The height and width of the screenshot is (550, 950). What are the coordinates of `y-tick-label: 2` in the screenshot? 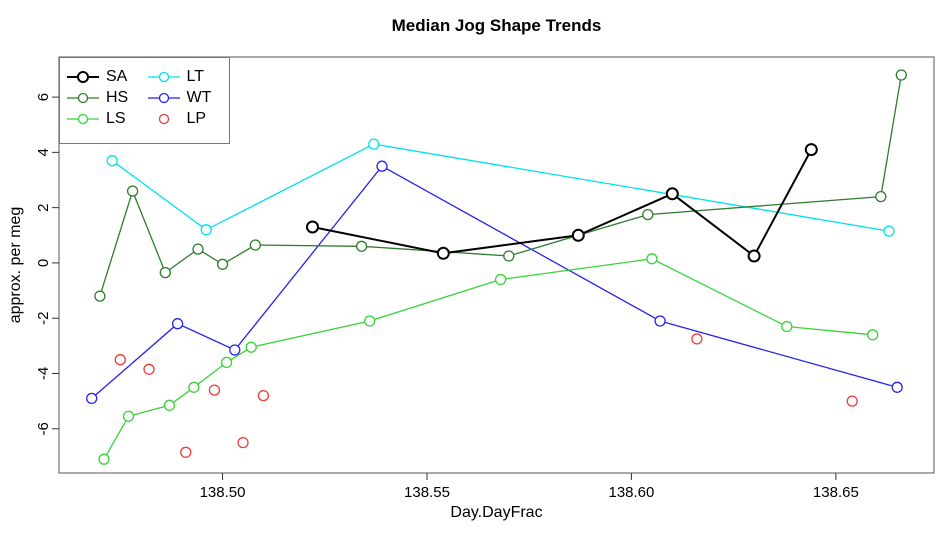 It's located at (43, 207).